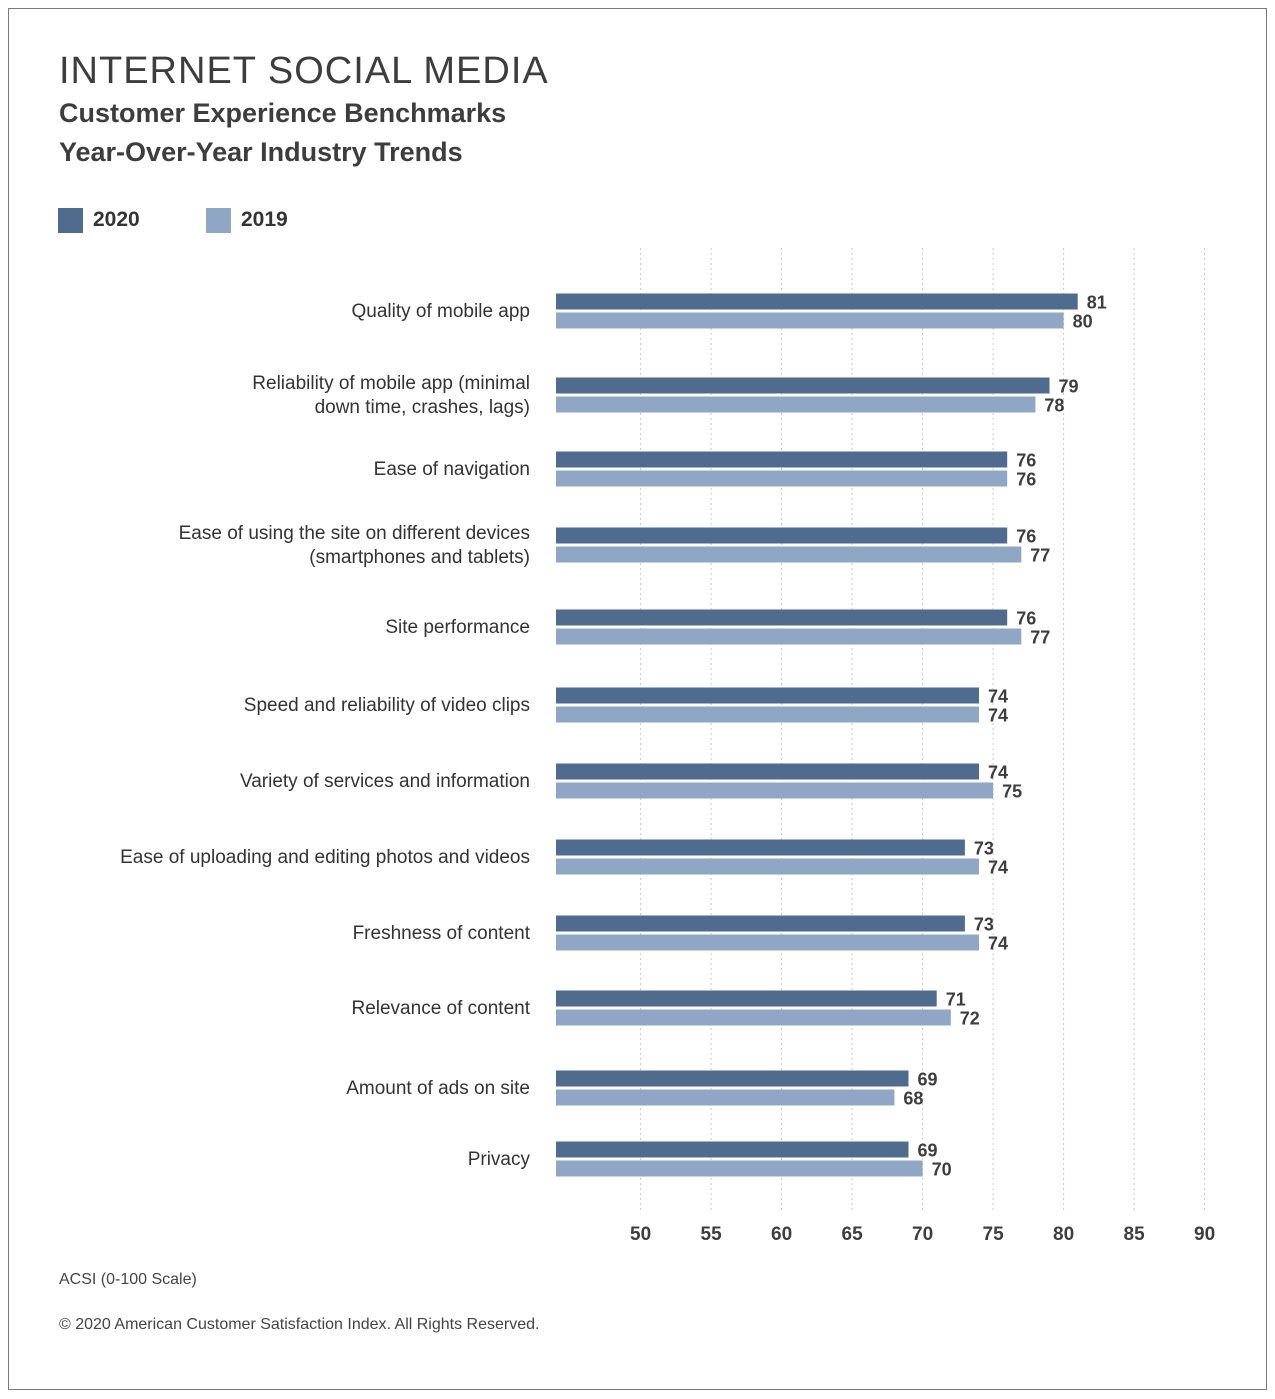 The width and height of the screenshot is (1275, 1399). Describe the element at coordinates (304, 71) in the screenshot. I see `page-title: INTERNET SOCIAL MEDIA` at that location.